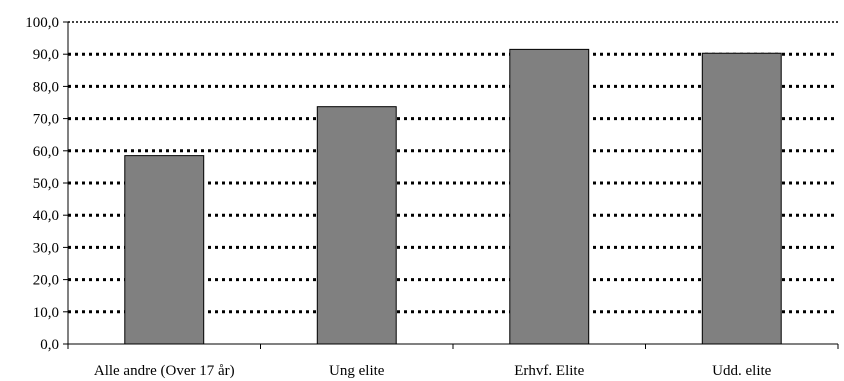 The image size is (844, 381). I want to click on y-tick-label: 70,0, so click(46, 120).